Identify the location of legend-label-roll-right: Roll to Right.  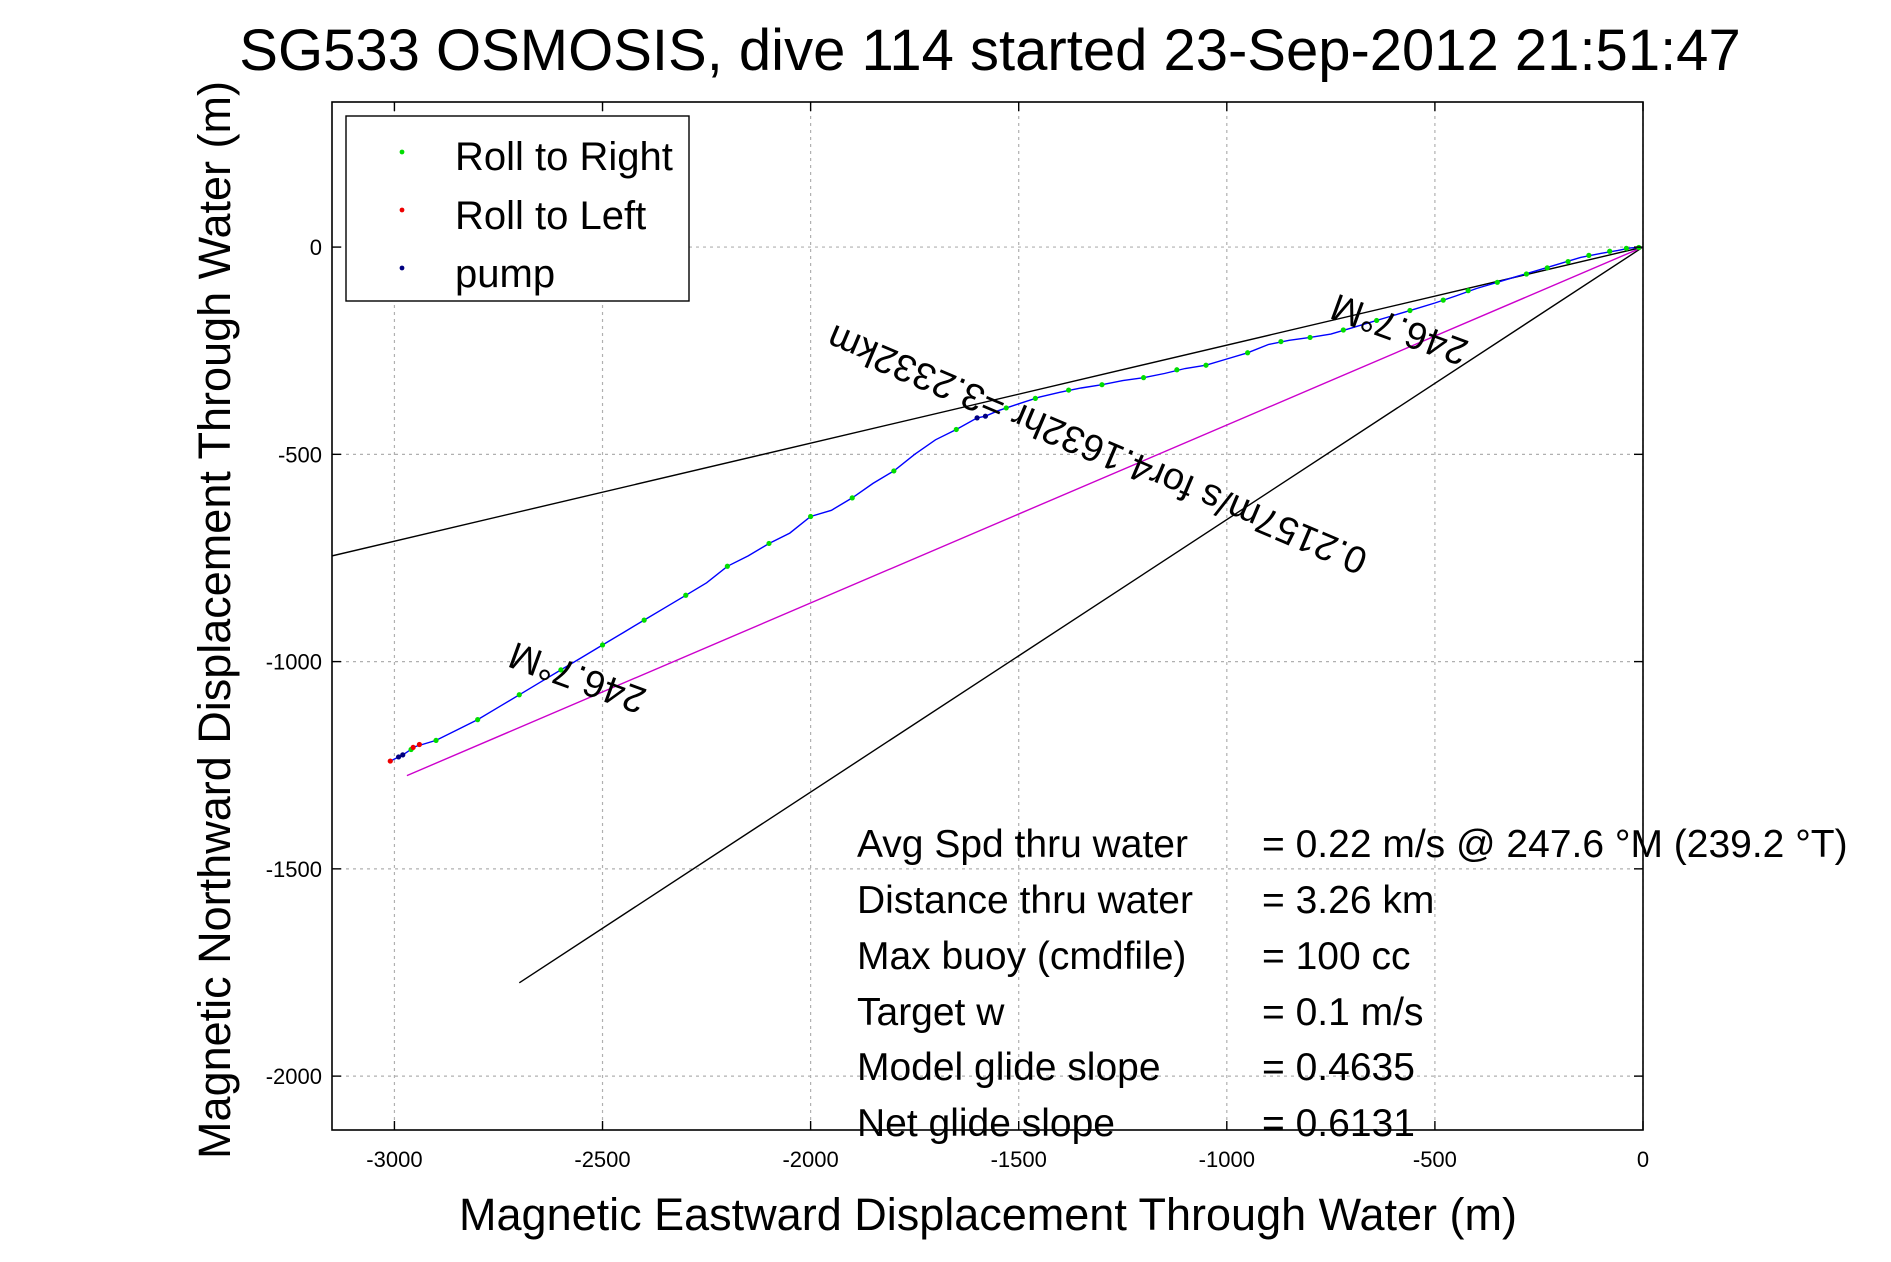
(564, 157).